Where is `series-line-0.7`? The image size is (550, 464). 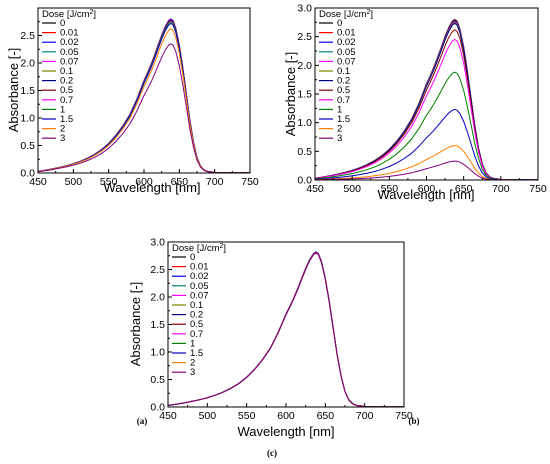 series-line-0.7 is located at coordinates (426, 109).